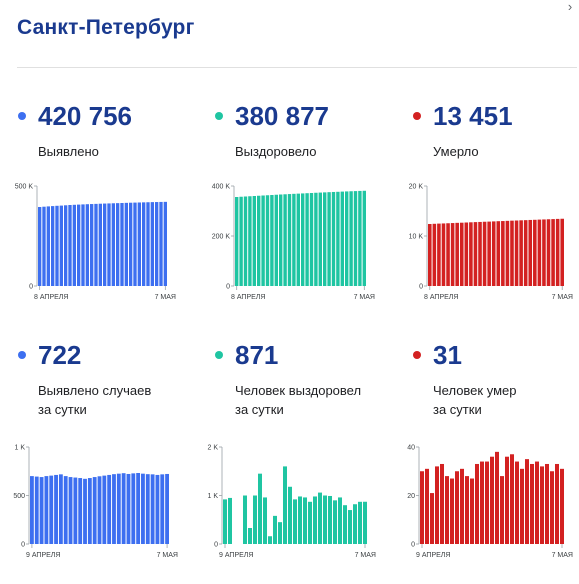 Image resolution: width=579 pixels, height=584 pixels. What do you see at coordinates (22, 355) in the screenshot?
I see `legend-dot` at bounding box center [22, 355].